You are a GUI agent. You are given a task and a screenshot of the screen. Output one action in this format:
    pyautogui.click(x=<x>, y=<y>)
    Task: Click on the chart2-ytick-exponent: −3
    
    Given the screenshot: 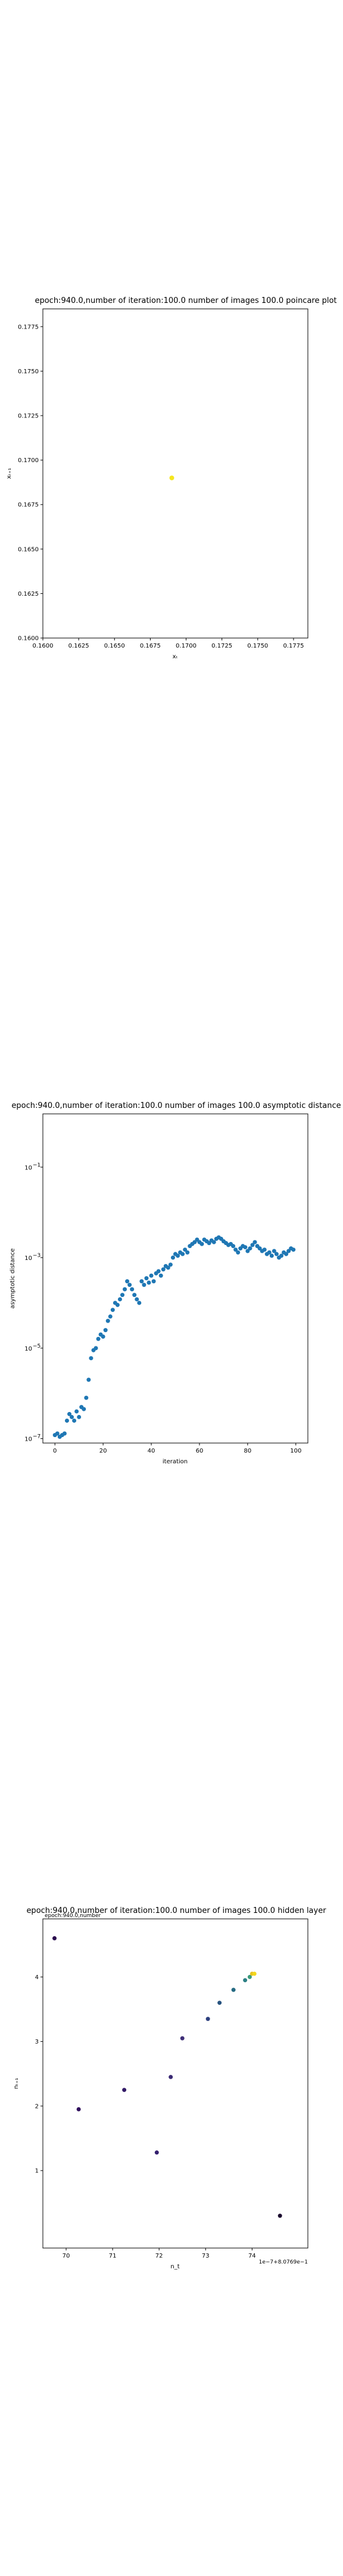 What is the action you would take?
    pyautogui.click(x=37, y=1256)
    